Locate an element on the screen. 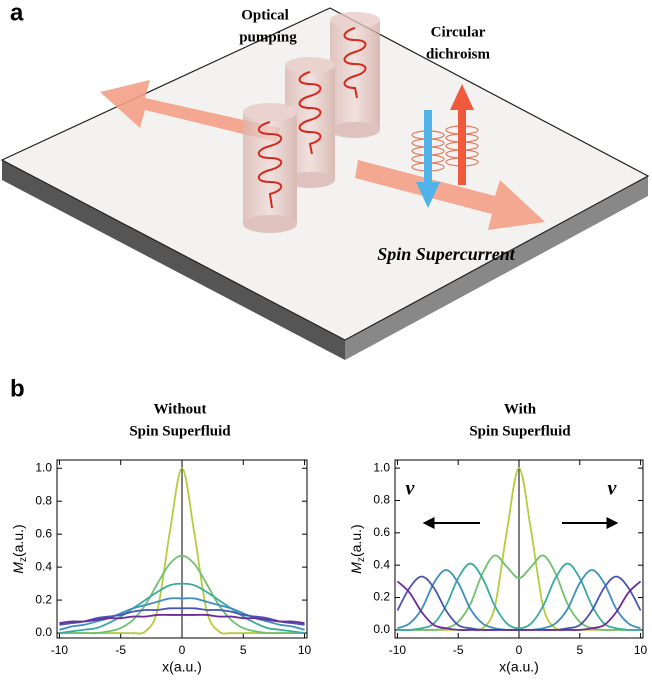  panel-label: a is located at coordinates (17, 13).